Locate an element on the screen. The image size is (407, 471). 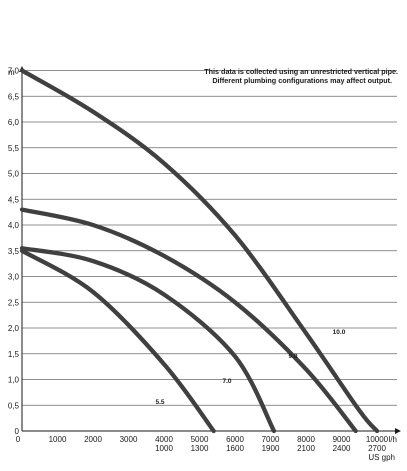
x-tick-label-gph: 1300 is located at coordinates (200, 448).